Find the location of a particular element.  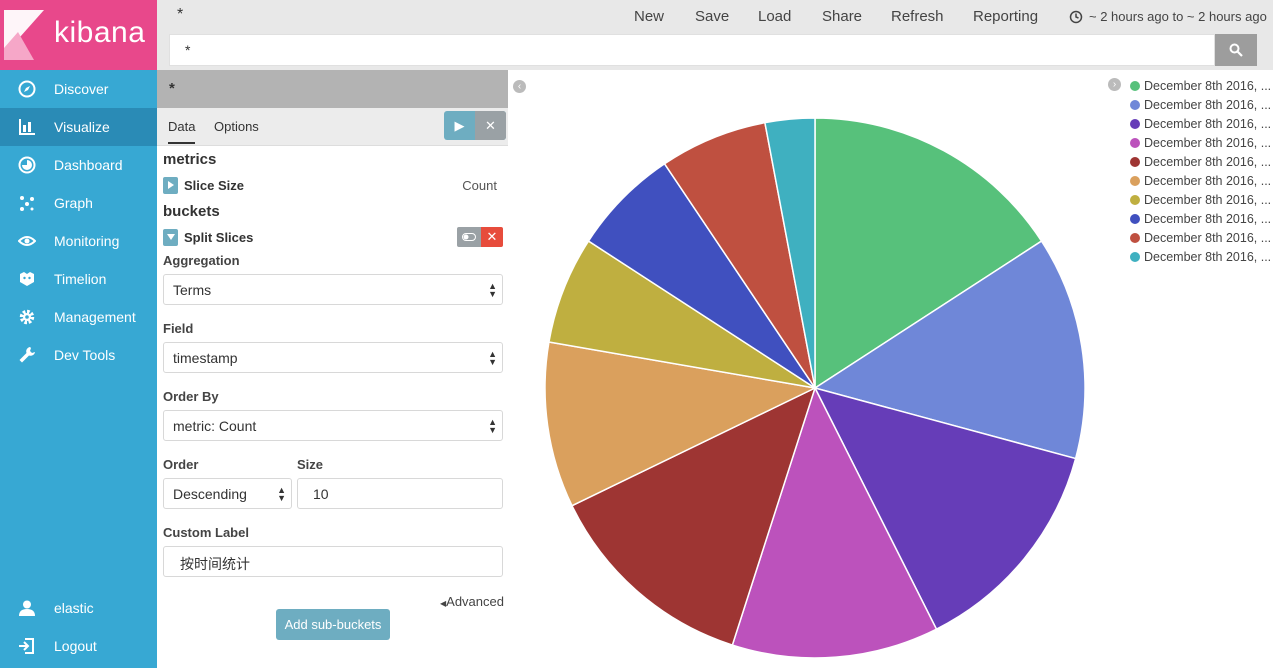

sidebar-item-discover: Discover is located at coordinates (78, 89).